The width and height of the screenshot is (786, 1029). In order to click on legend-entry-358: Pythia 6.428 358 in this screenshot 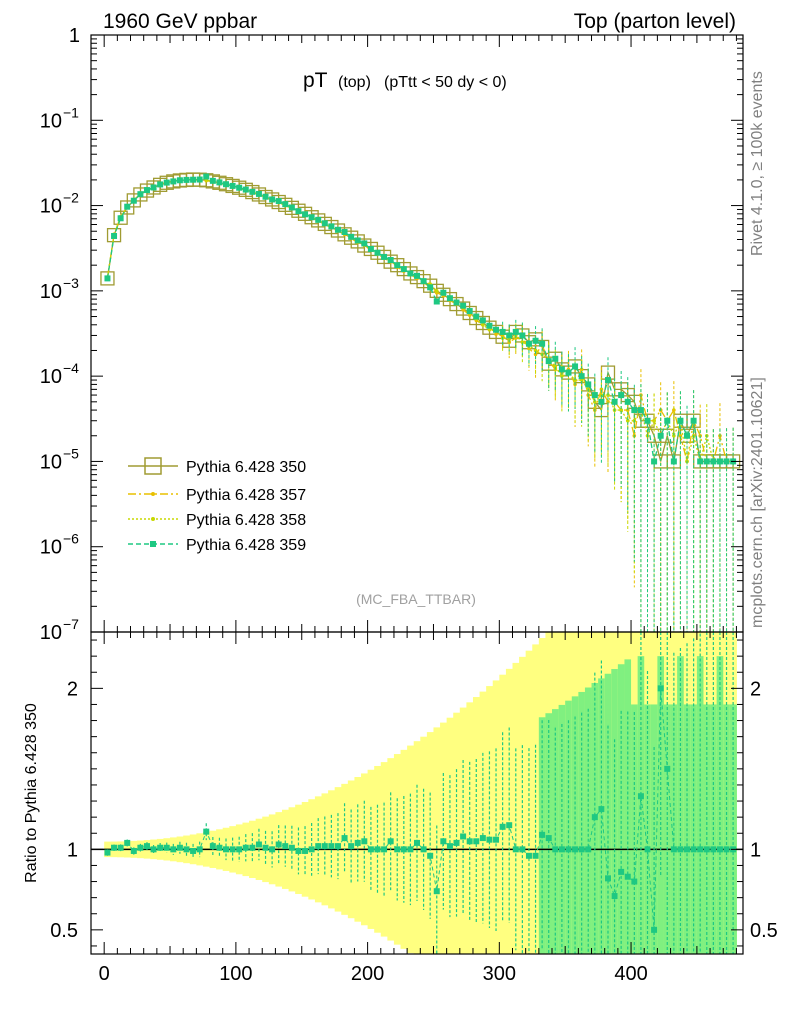, I will do `click(217, 520)`.